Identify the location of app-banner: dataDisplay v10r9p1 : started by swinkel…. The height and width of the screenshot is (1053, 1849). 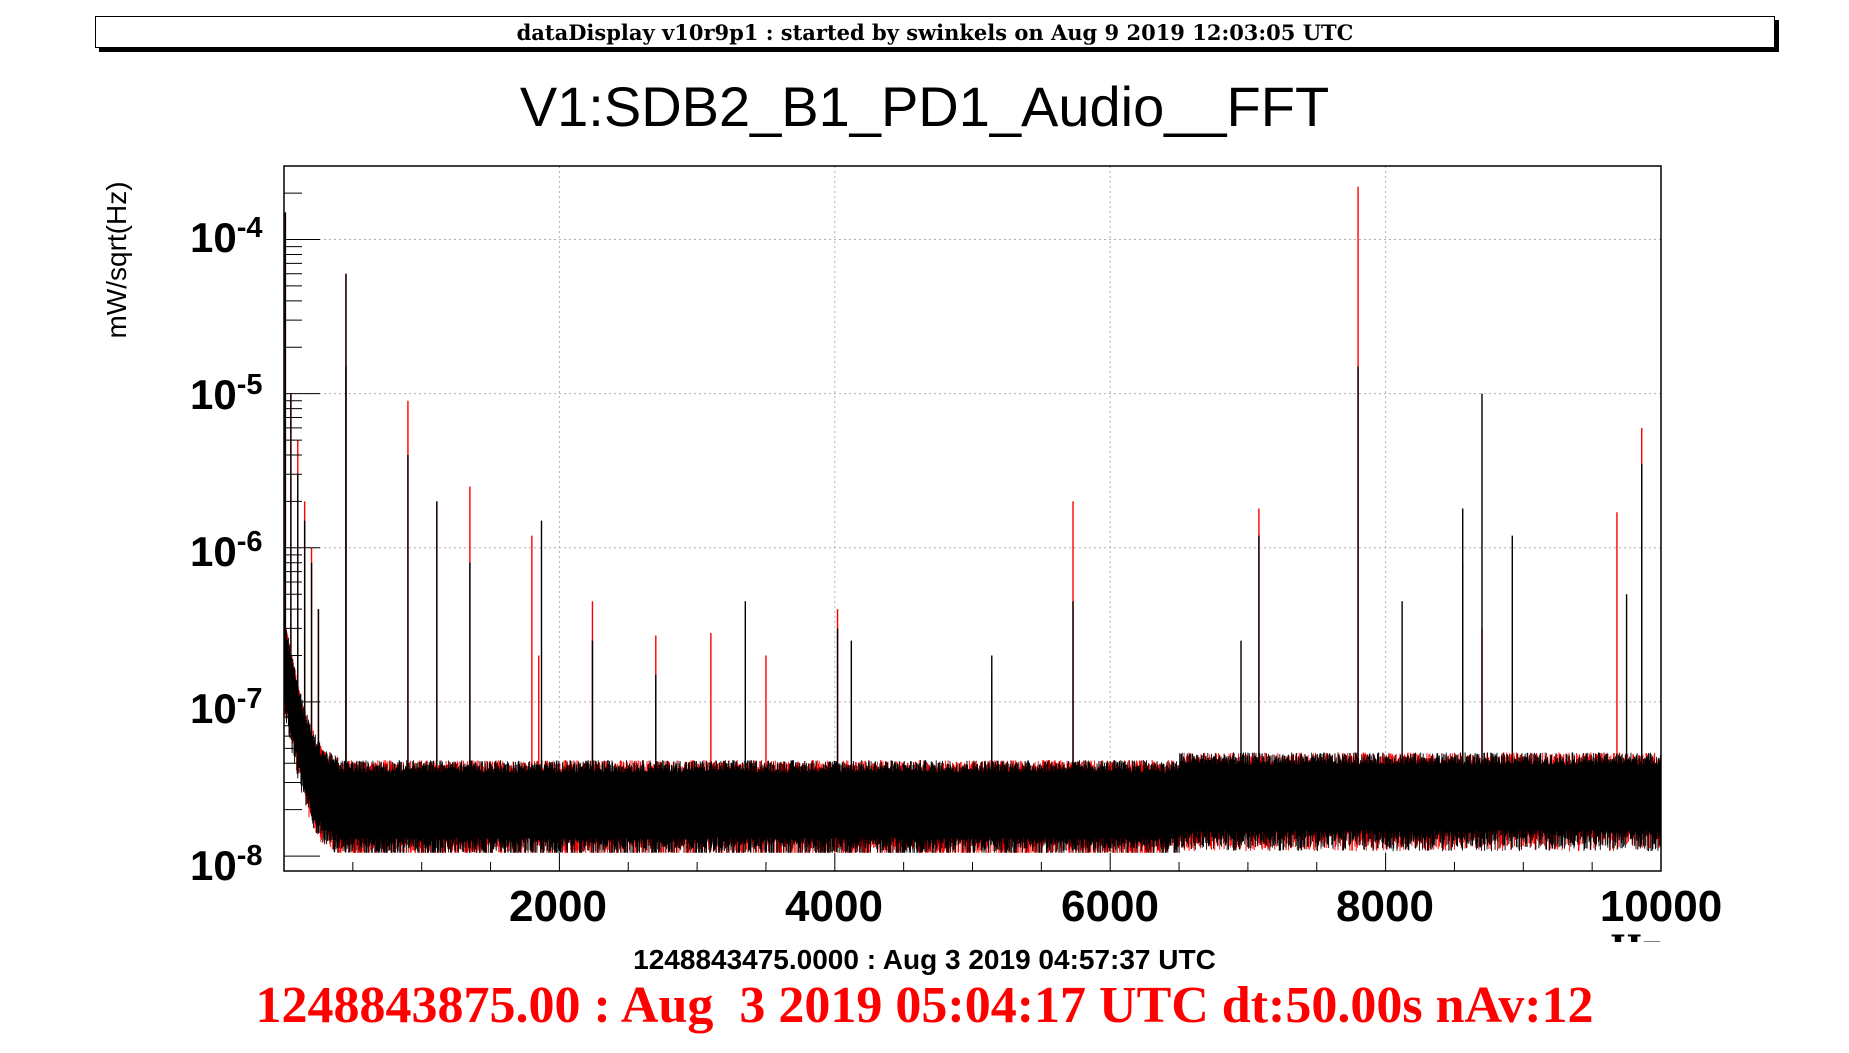
(935, 32).